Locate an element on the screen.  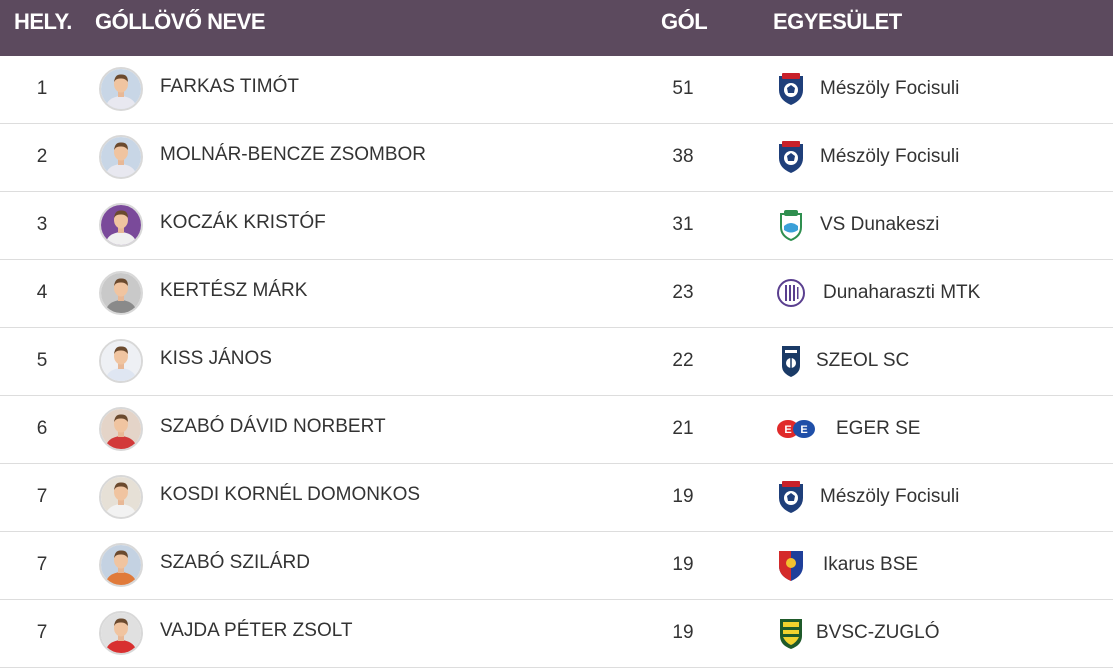
table-row: 7 VAJDA PÉTER ZSOLT 19 BVSC-ZUGLÓ is located at coordinates (556, 634).